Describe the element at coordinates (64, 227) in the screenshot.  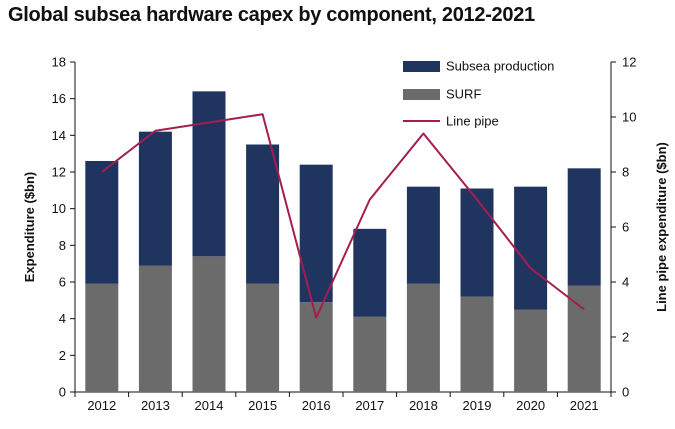
I see `left-axis: 0 2 4 6 8 10 12 14 16 18` at that location.